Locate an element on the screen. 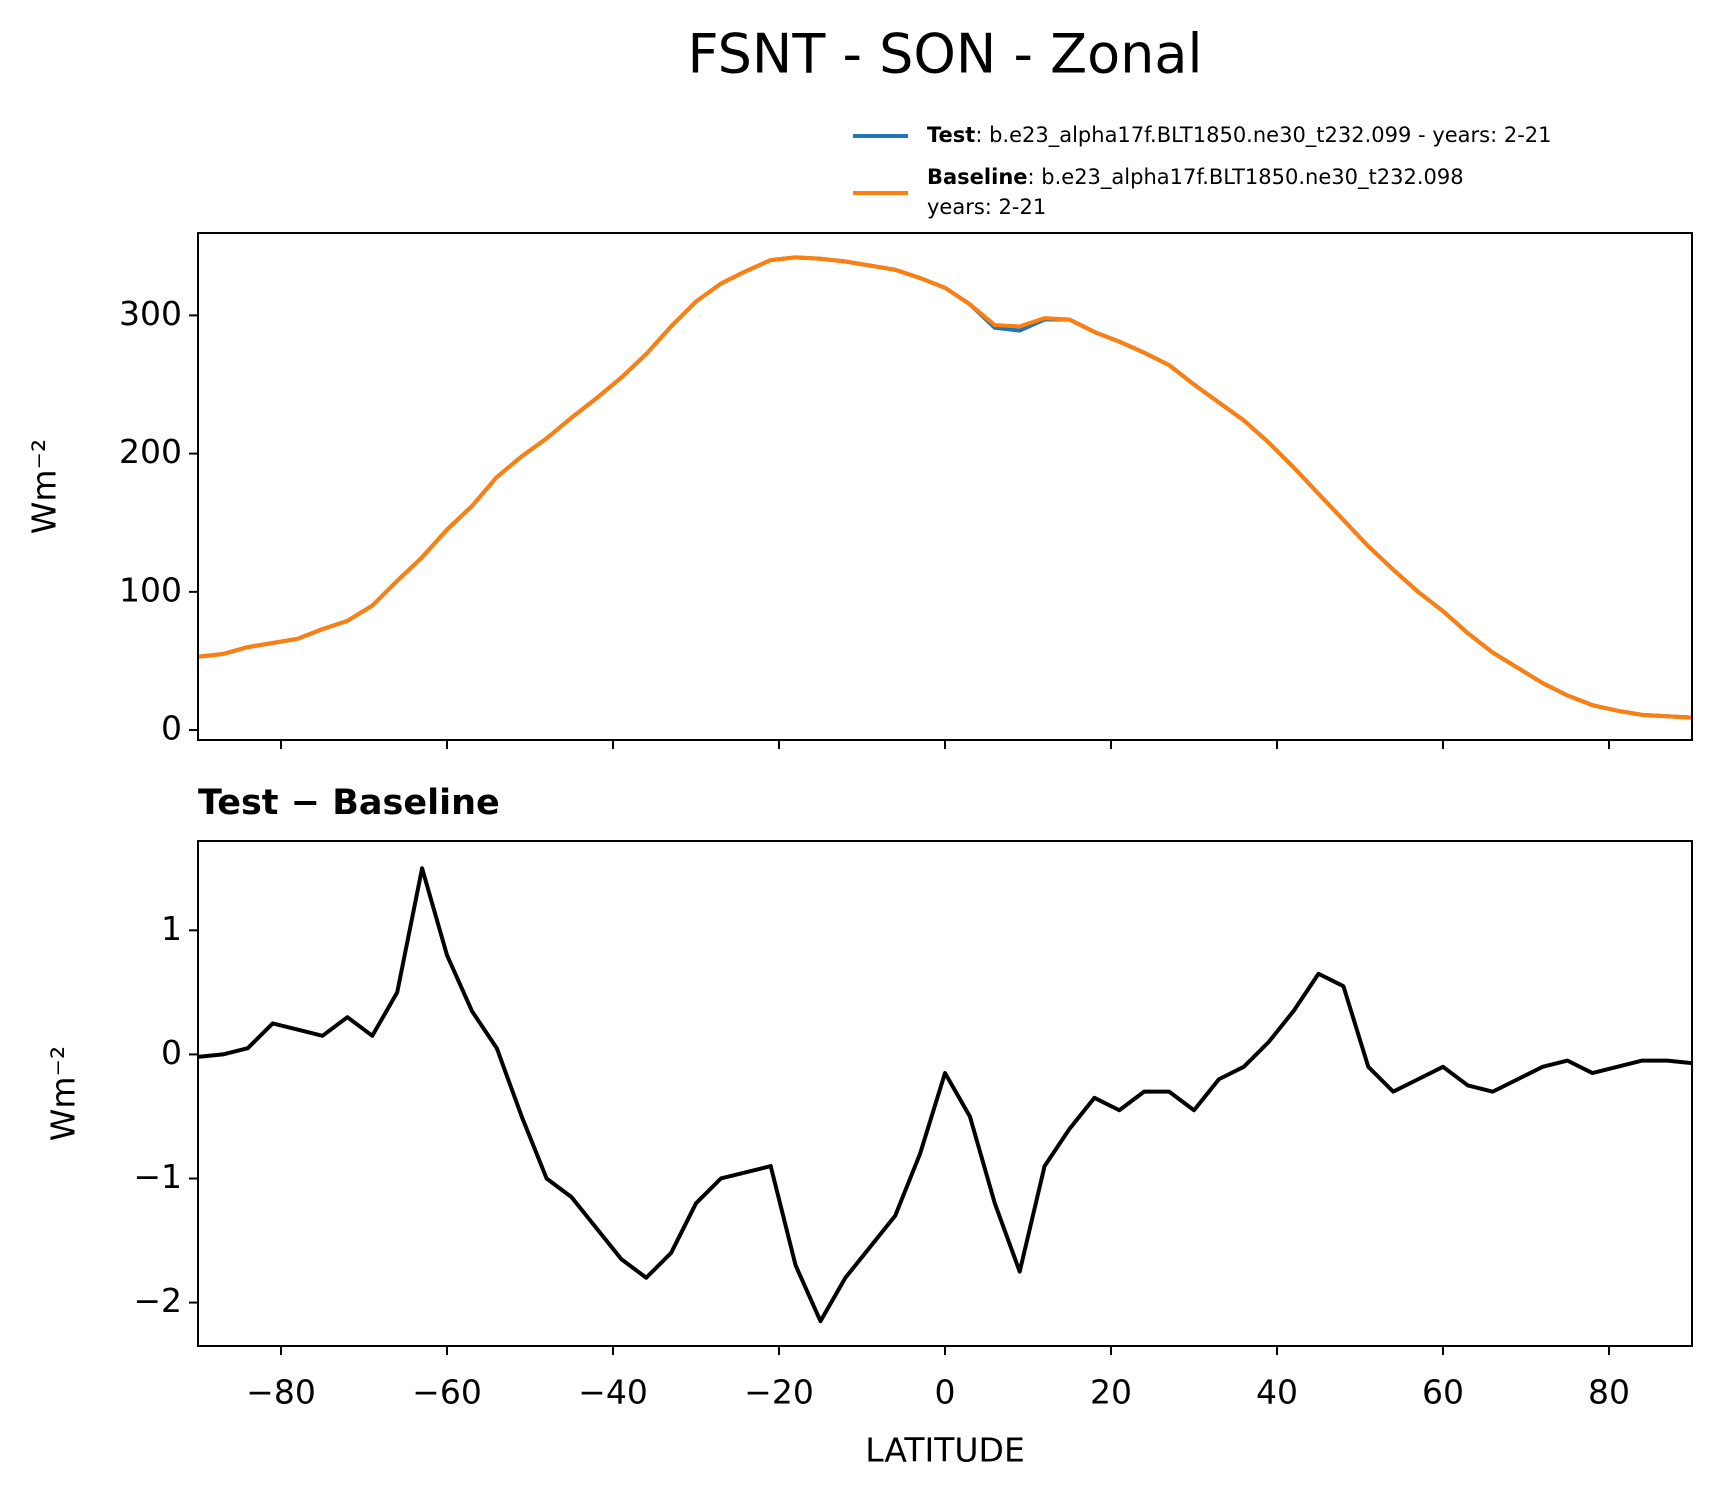 This screenshot has height=1496, width=1714. x-tick-label: 0 is located at coordinates (945, 1392).